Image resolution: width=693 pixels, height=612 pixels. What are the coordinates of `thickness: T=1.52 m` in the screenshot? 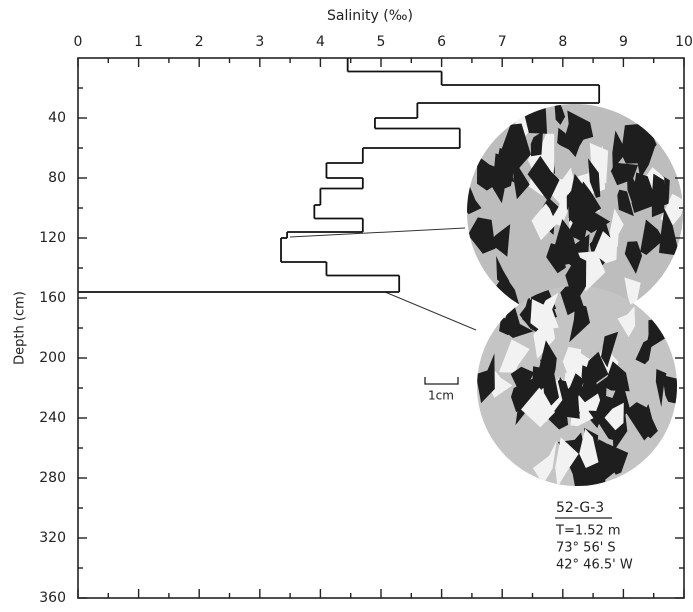 It's located at (588, 531).